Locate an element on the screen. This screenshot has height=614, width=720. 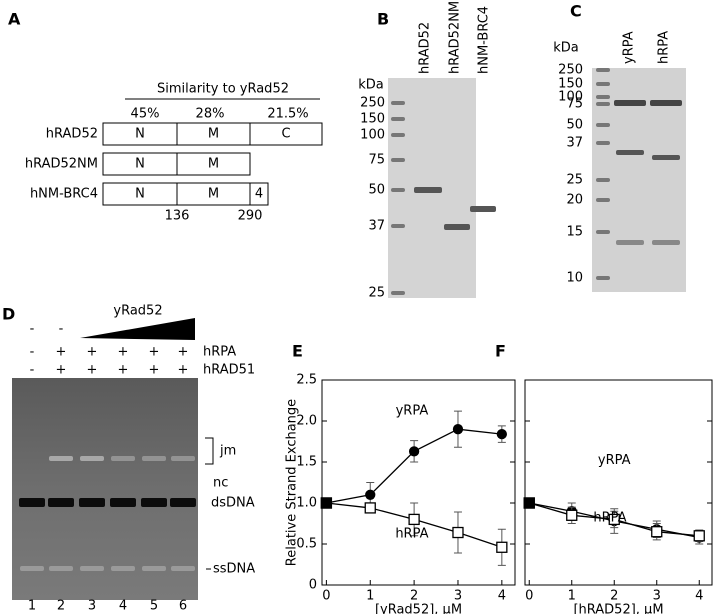
similarity: 45% is located at coordinates (145, 114).